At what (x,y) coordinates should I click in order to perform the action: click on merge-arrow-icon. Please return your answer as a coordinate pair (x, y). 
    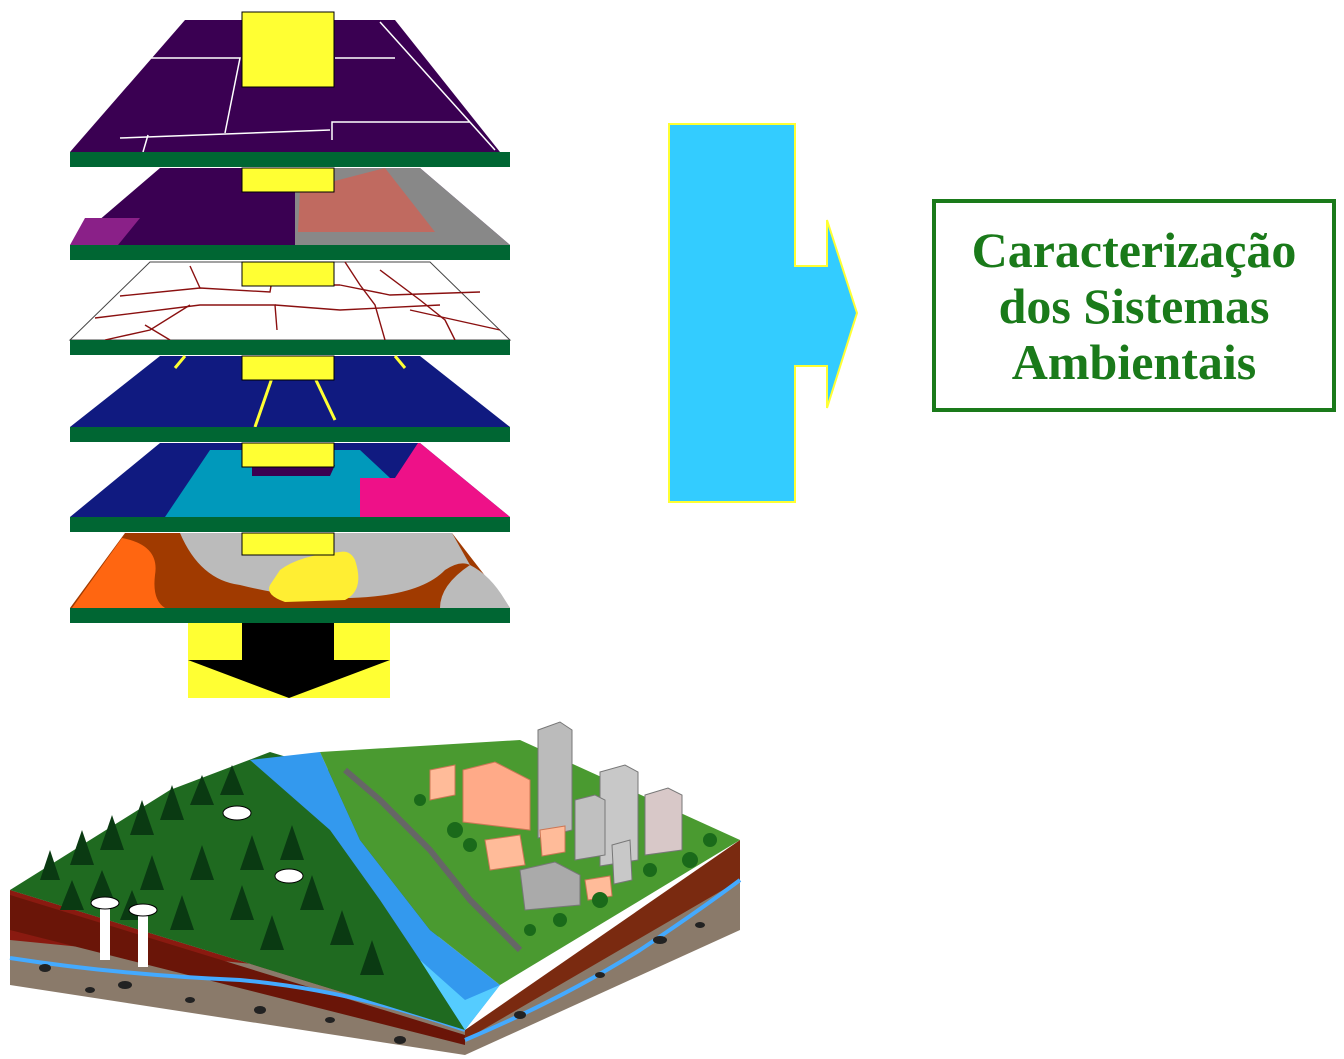
    Looking at the image, I should click on (763, 313).